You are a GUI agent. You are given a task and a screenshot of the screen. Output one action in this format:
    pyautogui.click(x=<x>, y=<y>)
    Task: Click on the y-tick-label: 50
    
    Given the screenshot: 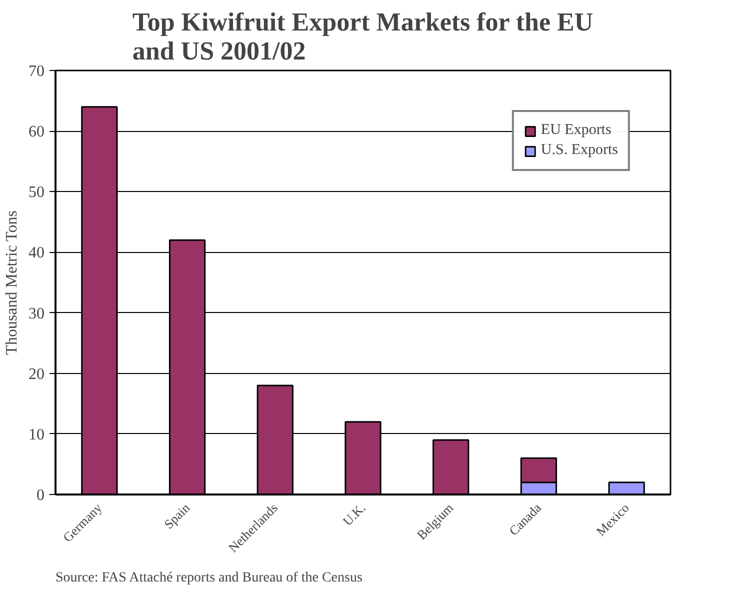 What is the action you would take?
    pyautogui.click(x=36, y=193)
    